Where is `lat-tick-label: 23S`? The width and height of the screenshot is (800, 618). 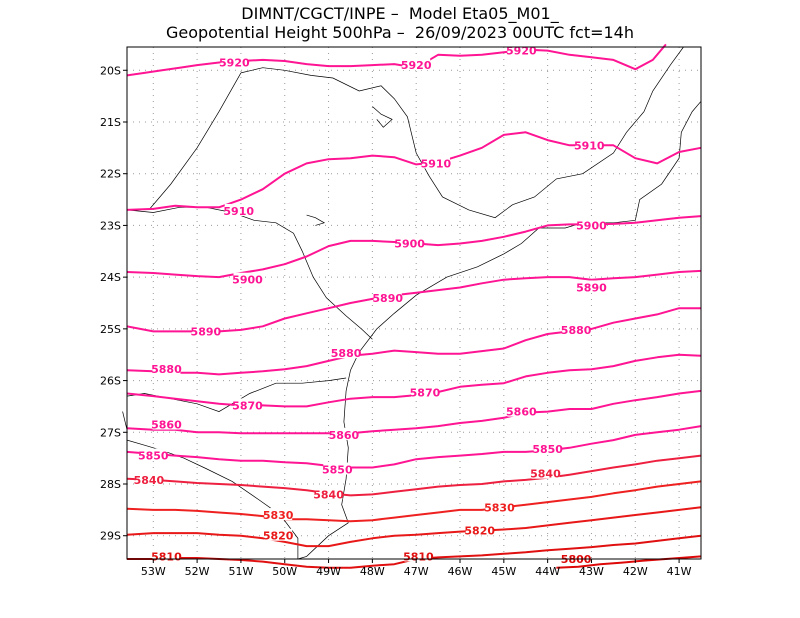
lat-tick-label: 23S is located at coordinates (110, 225).